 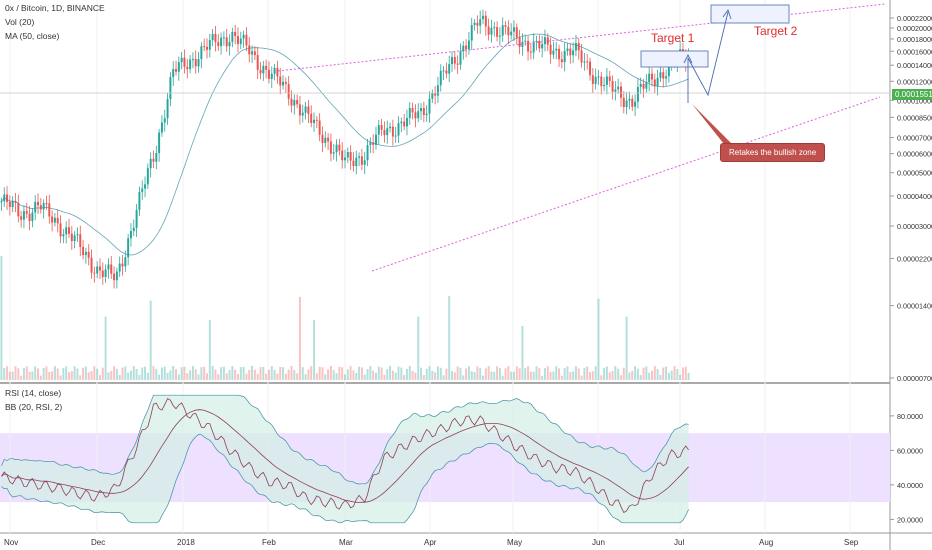 I want to click on price-tick-label: 0.00008500, so click(x=914, y=117).